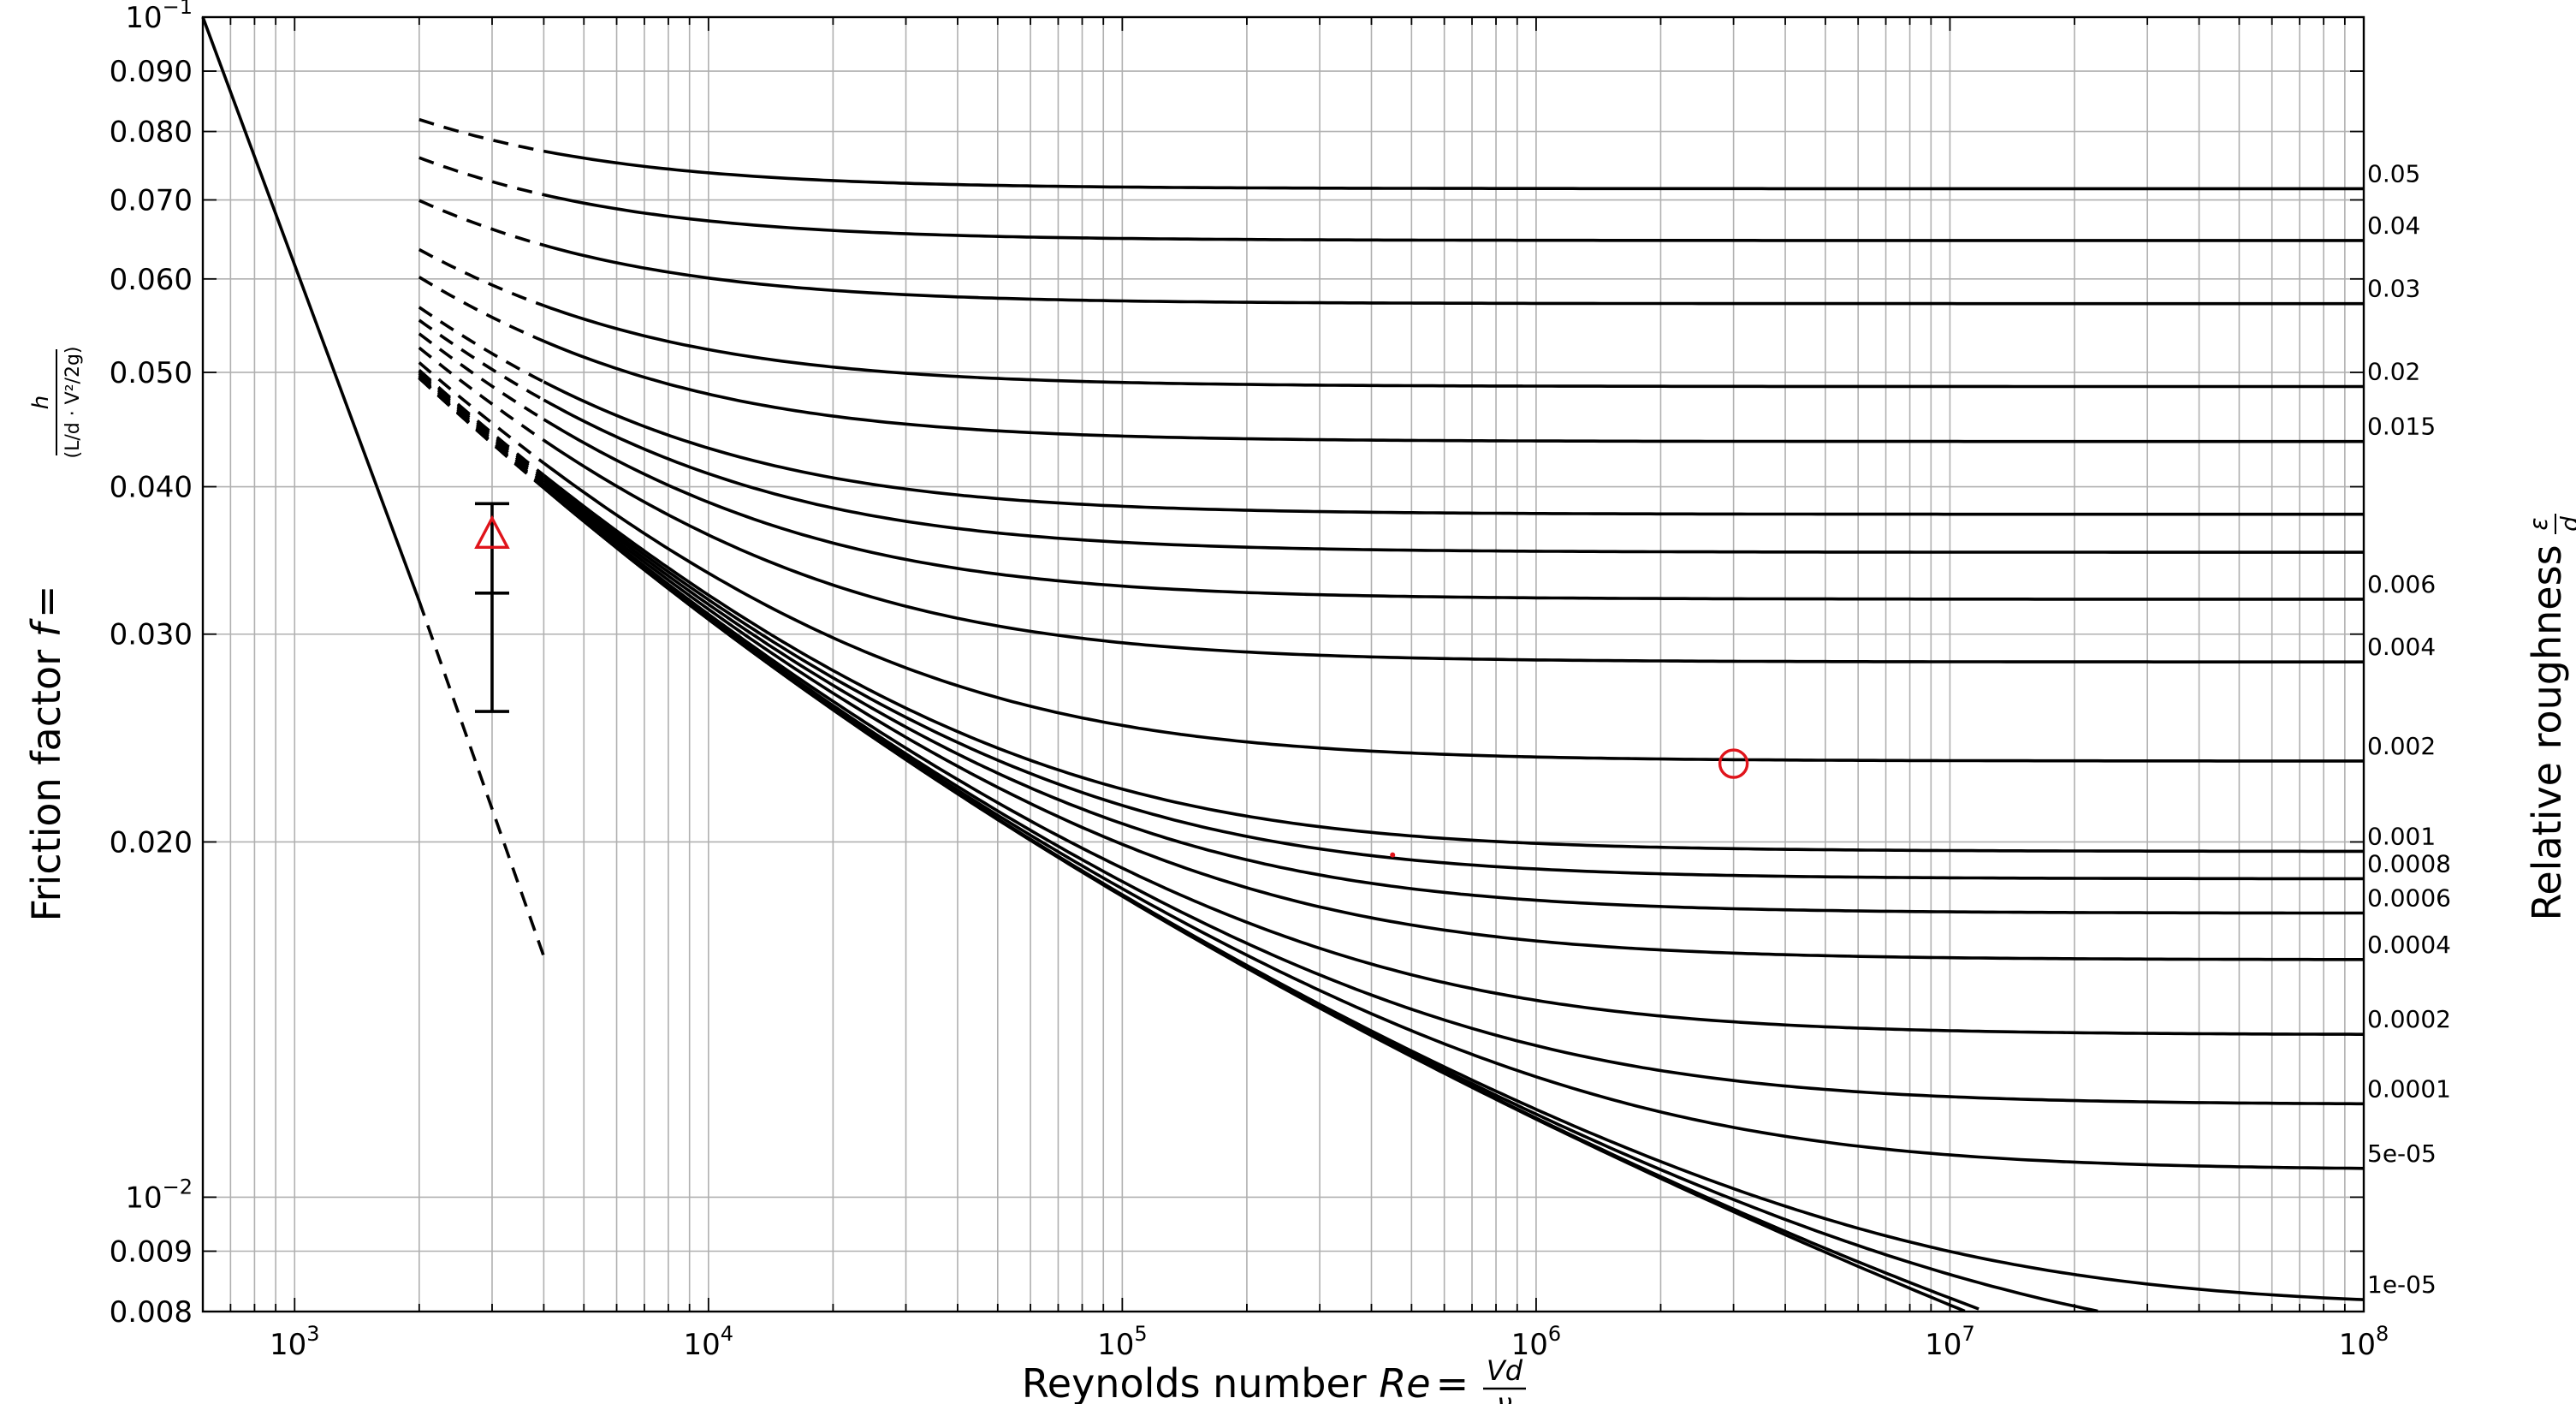 The height and width of the screenshot is (1404, 2576). What do you see at coordinates (151, 488) in the screenshot?
I see `y-tick-label: 0.040` at bounding box center [151, 488].